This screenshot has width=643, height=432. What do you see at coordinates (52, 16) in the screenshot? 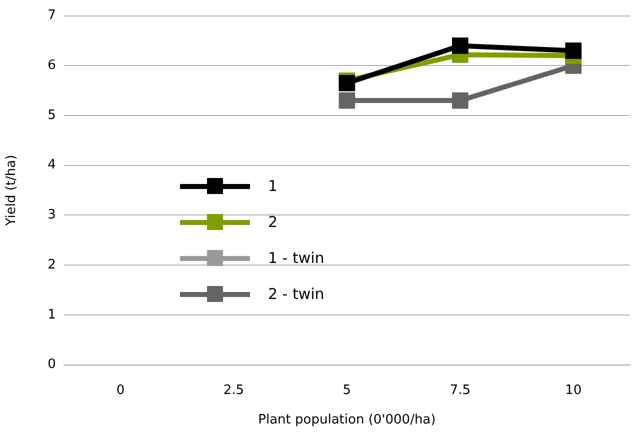
I see `y-tick-label: 7` at bounding box center [52, 16].